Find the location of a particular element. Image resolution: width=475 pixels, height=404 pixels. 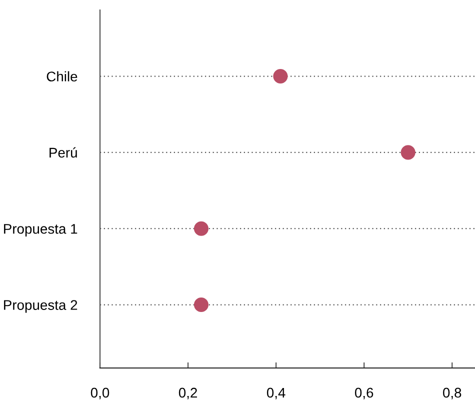

y-tick-label: Propuesta 1 is located at coordinates (41, 230).